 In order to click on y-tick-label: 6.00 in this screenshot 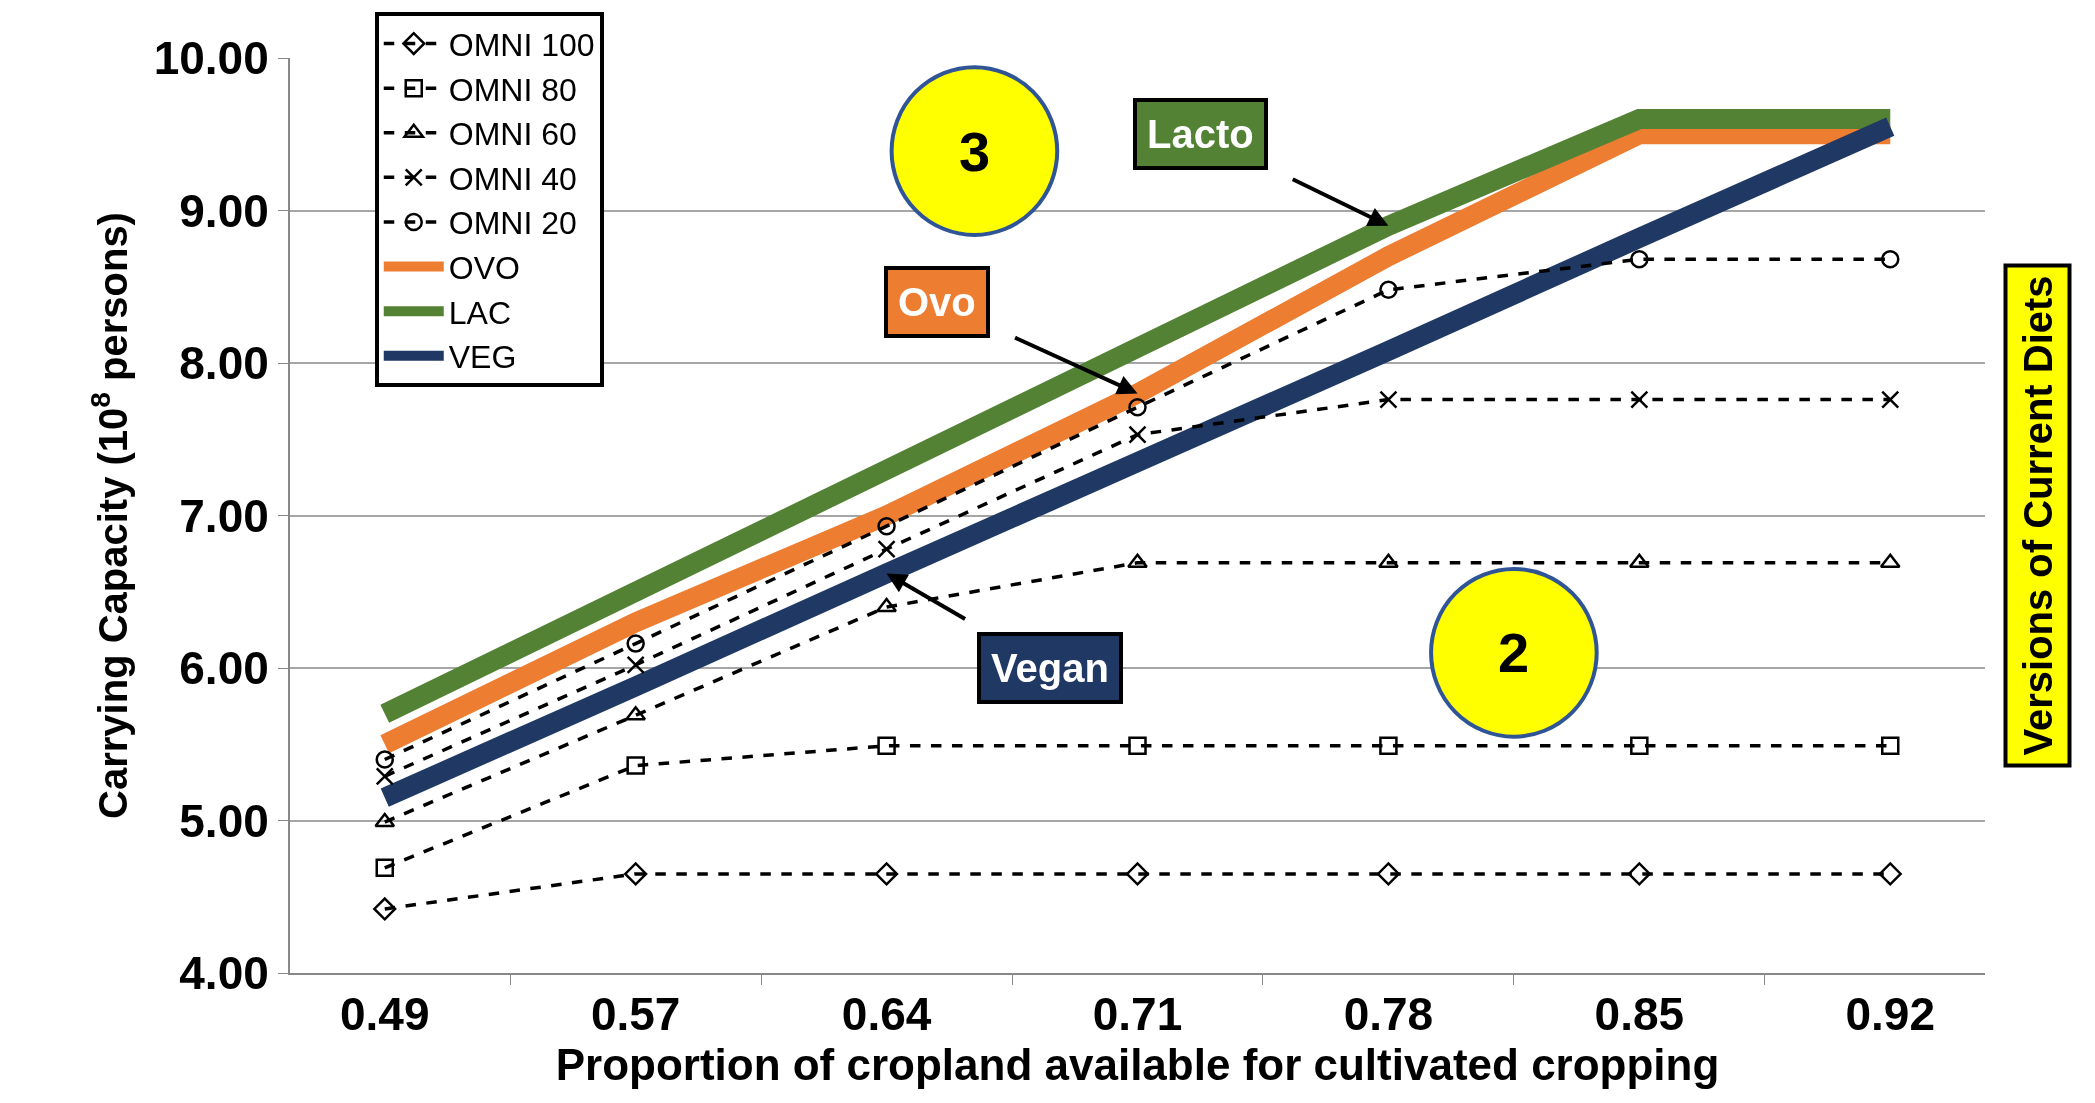, I will do `click(224, 668)`.